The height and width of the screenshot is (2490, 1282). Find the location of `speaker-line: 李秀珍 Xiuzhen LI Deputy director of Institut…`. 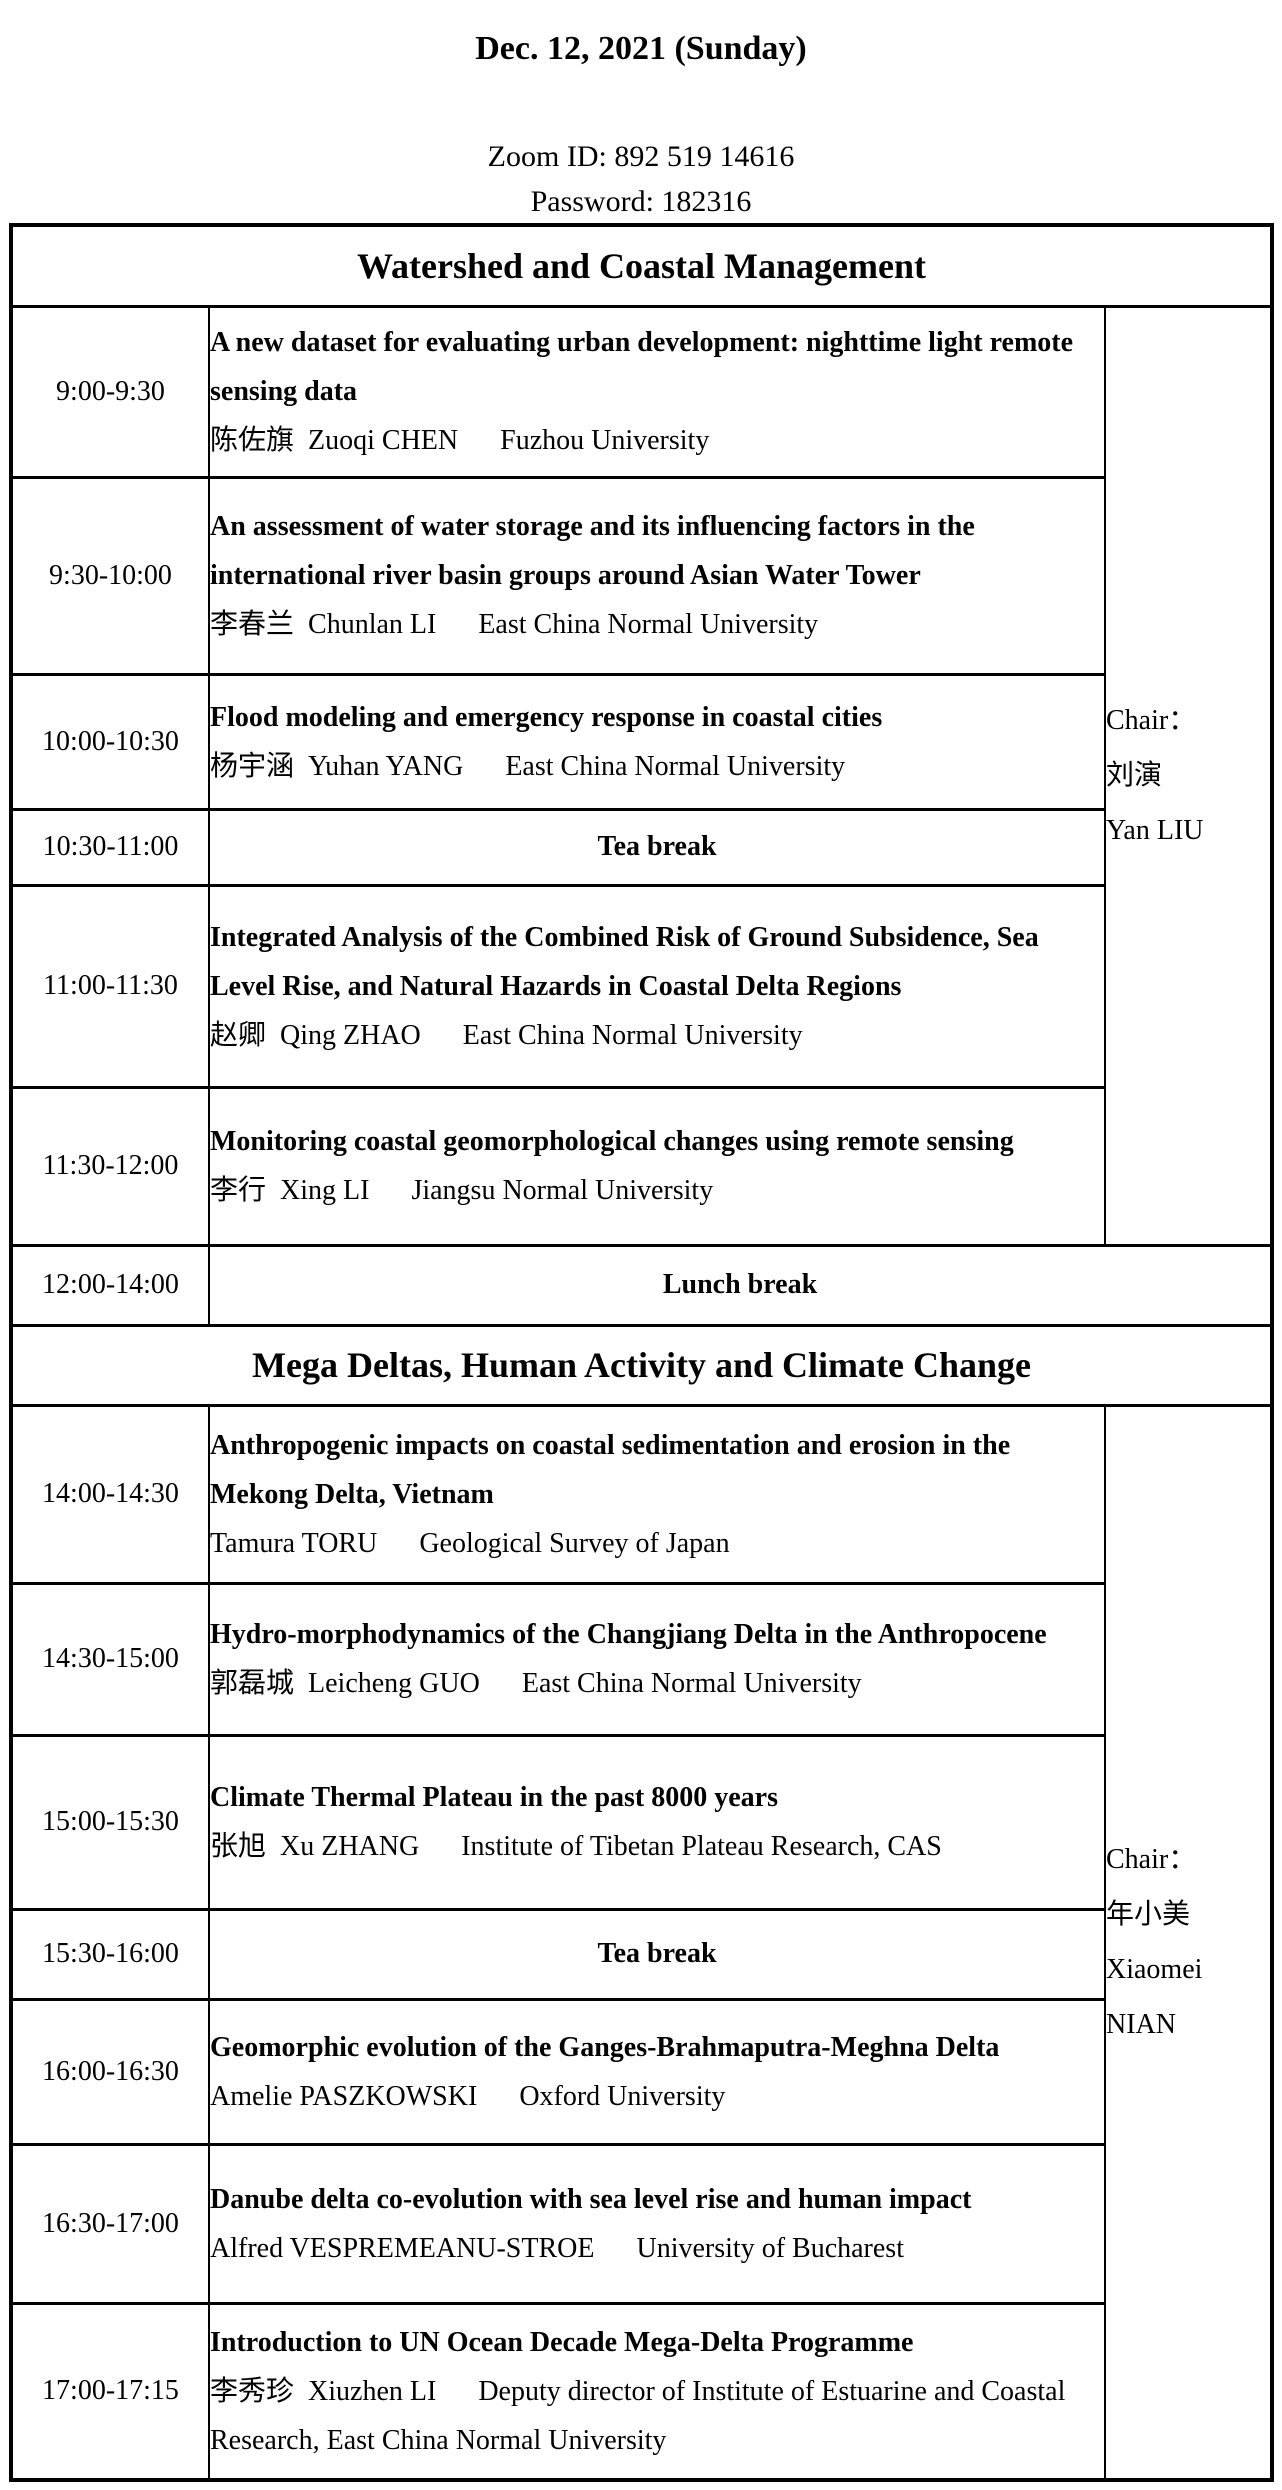

speaker-line: 李秀珍 Xiuzhen LI Deputy director of Institut… is located at coordinates (656, 2416).